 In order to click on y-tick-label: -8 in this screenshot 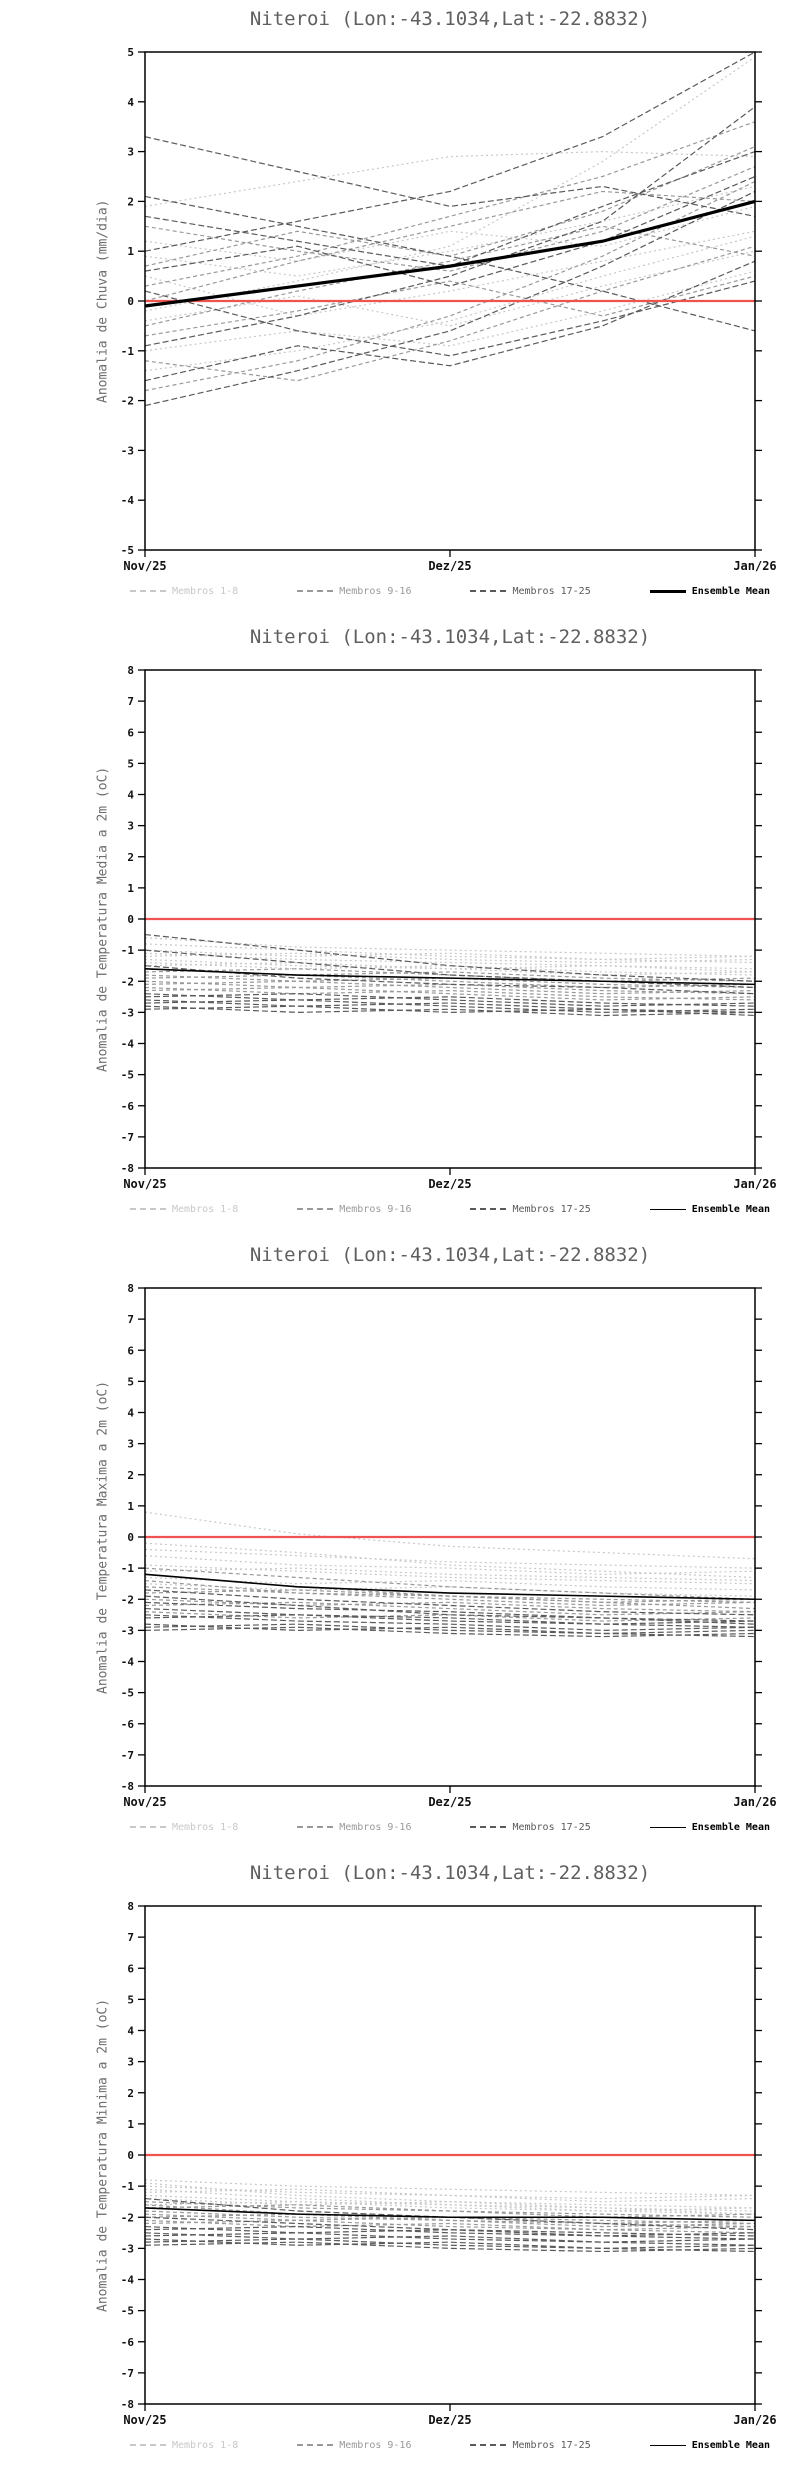, I will do `click(127, 1786)`.